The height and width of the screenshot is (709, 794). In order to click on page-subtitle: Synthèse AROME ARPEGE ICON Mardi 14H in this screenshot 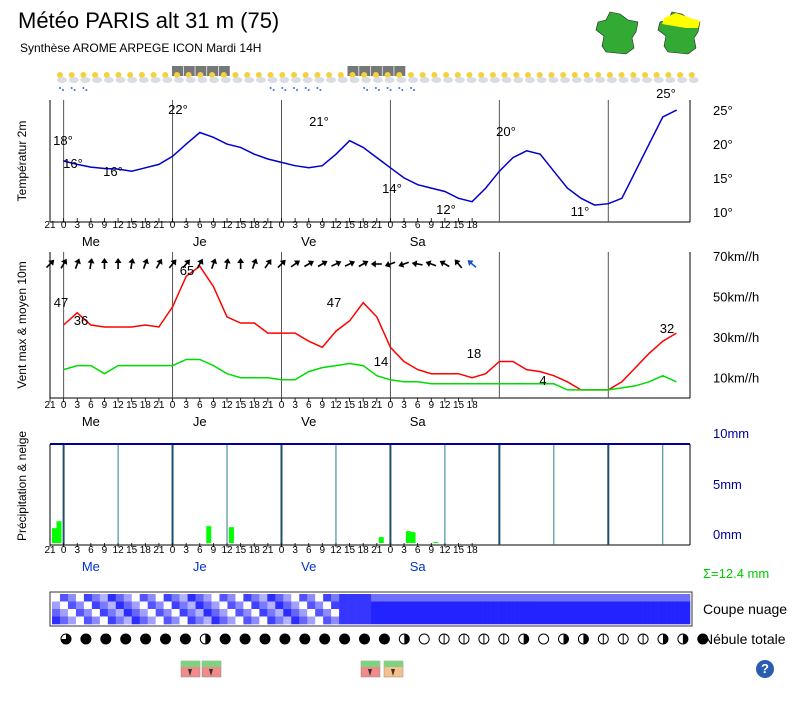, I will do `click(141, 48)`.